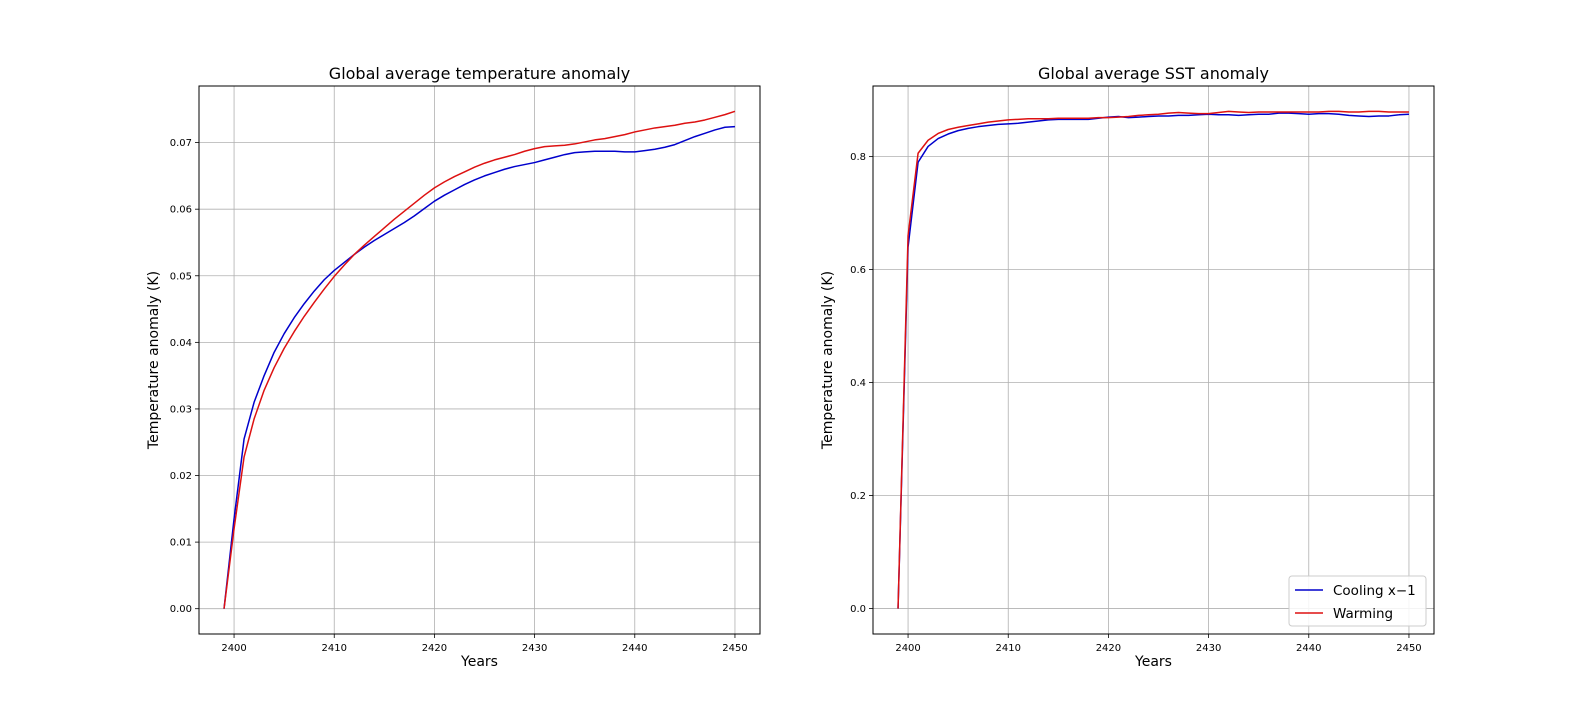  I want to click on y-ticks: 0.0 0.2 0.4 0.6 0.8, so click(861, 383).